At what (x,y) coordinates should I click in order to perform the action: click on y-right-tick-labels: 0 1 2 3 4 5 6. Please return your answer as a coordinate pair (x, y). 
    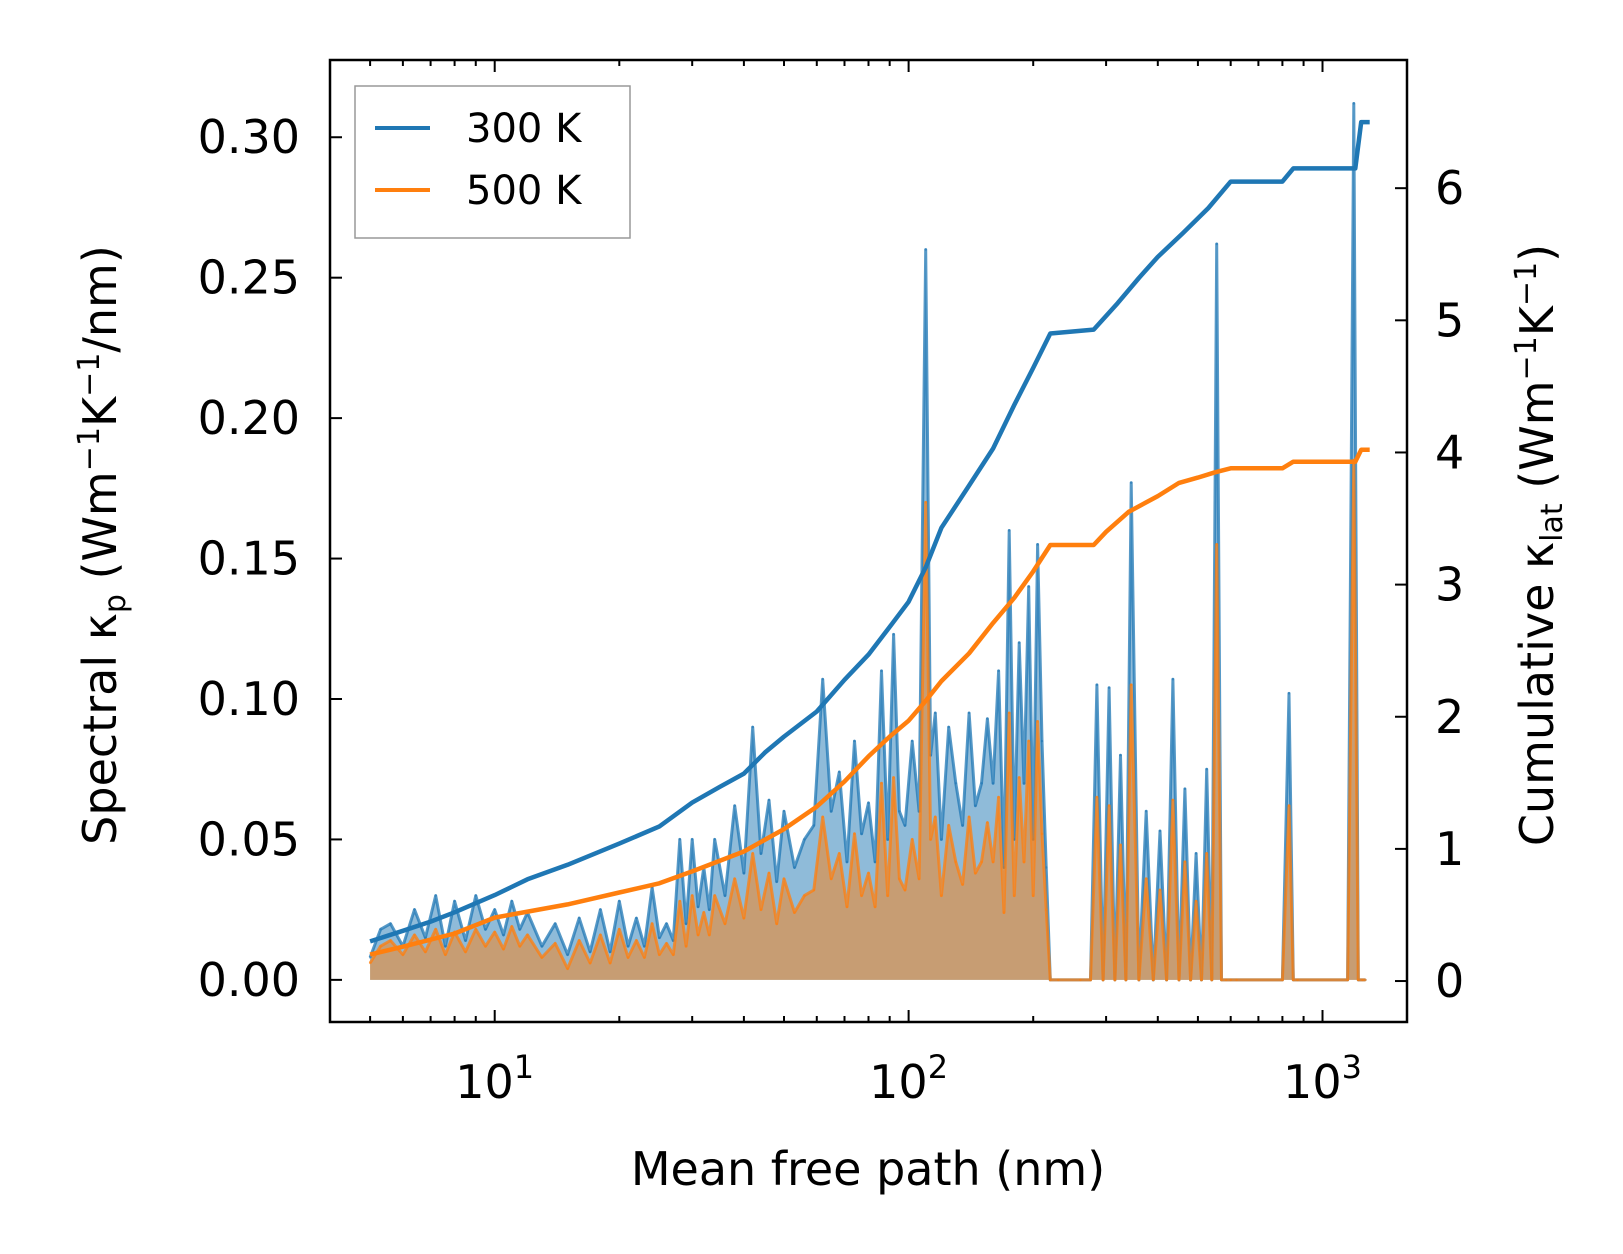
    Looking at the image, I should click on (1449, 584).